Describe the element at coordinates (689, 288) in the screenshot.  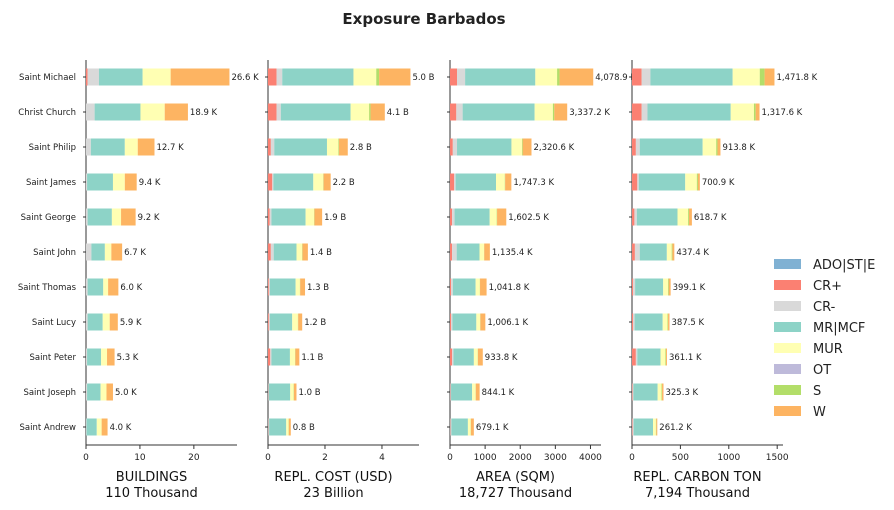
I see `bar-value-label: 399.1 K` at that location.